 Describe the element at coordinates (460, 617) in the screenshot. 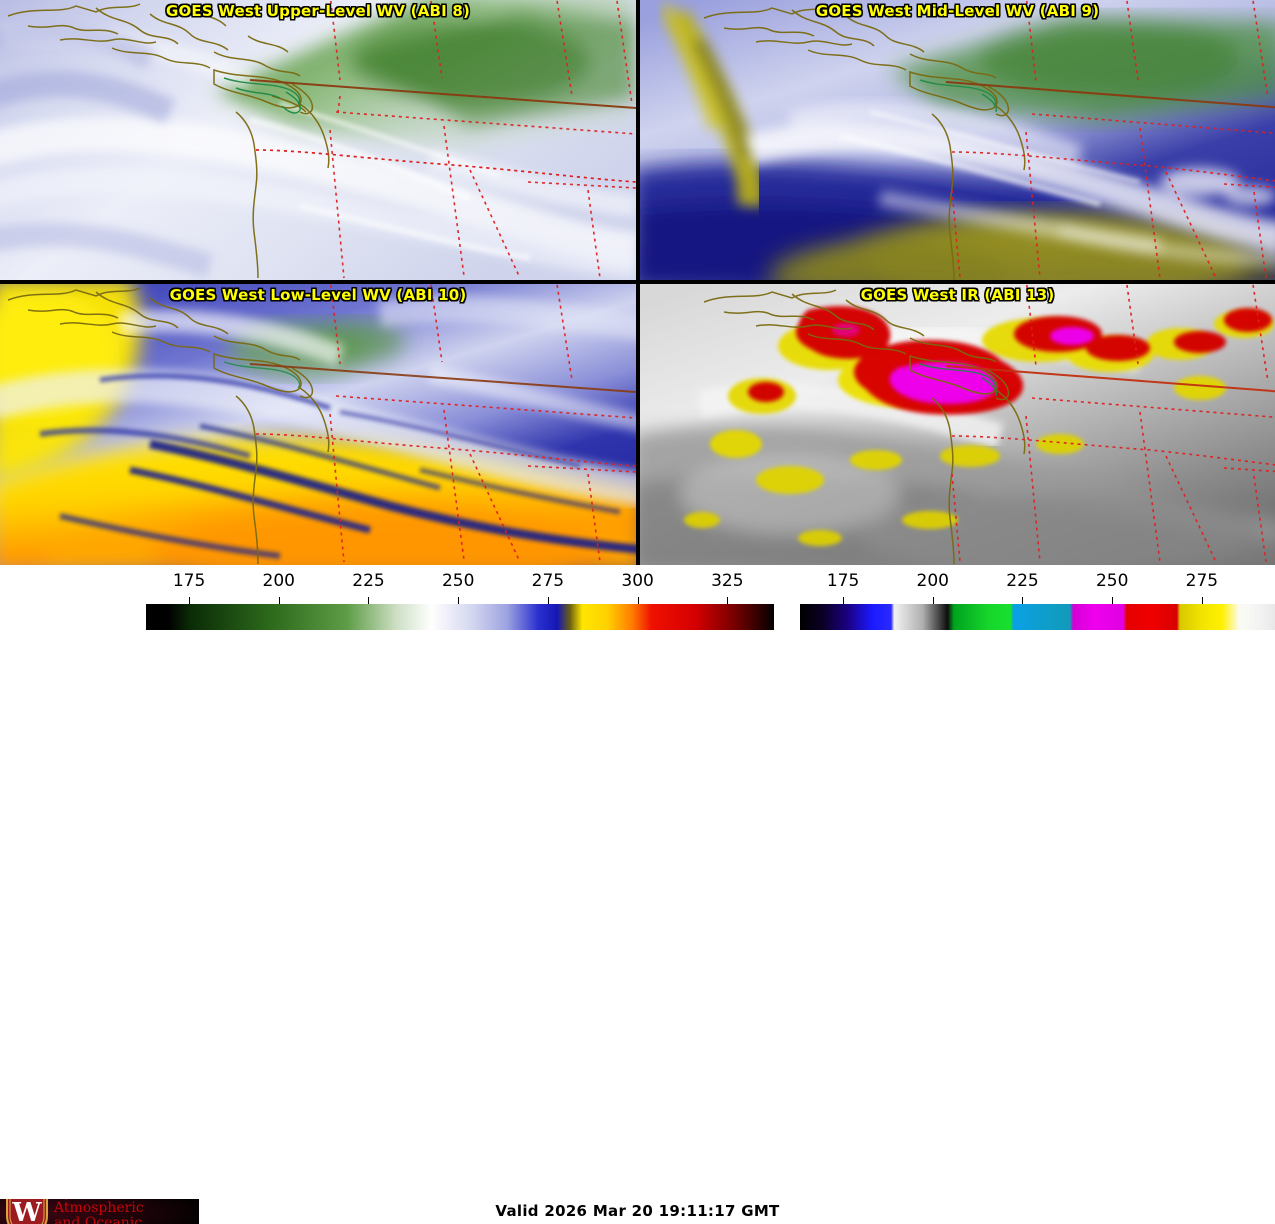

I see `wv-colorbar-gradient` at that location.